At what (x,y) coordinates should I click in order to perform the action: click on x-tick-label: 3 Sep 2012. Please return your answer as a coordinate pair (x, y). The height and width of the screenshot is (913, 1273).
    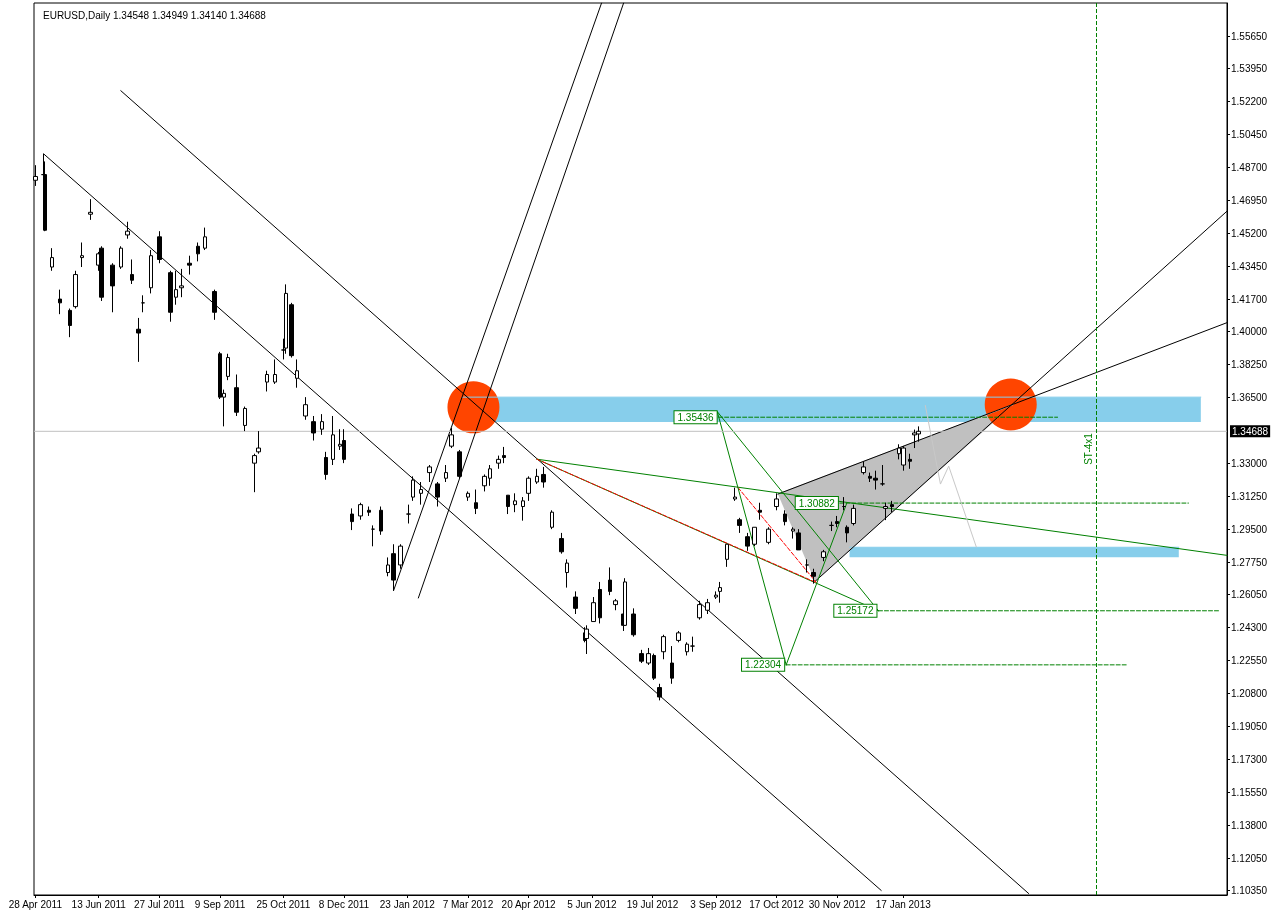
    Looking at the image, I should click on (716, 904).